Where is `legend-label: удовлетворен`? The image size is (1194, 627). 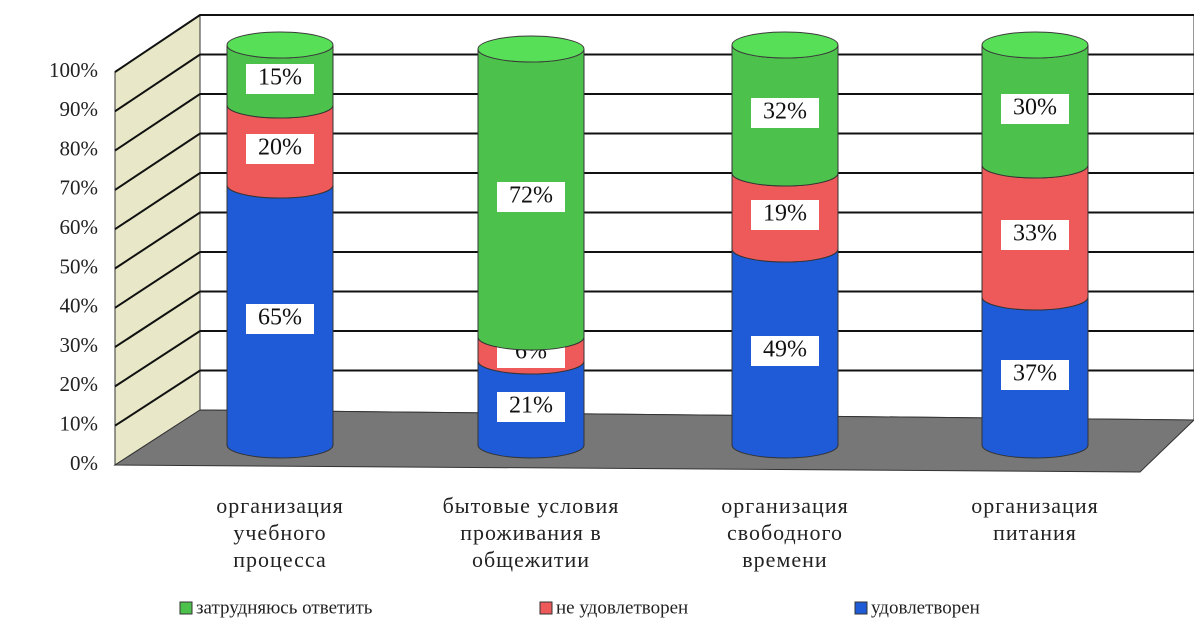 legend-label: удовлетворен is located at coordinates (925, 607).